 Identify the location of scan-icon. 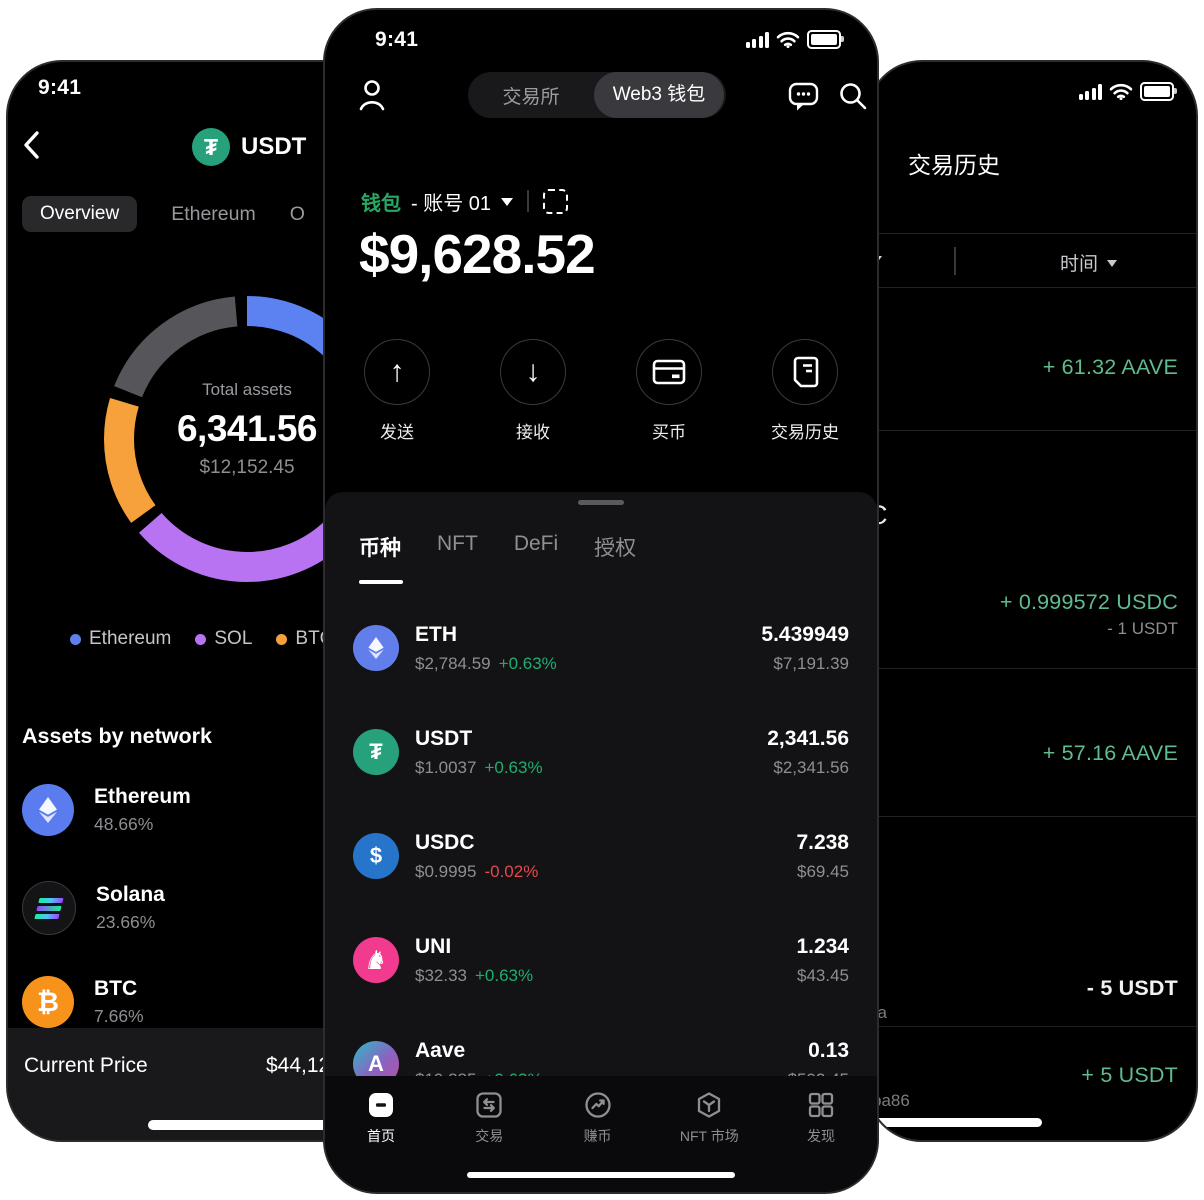
(556, 201).